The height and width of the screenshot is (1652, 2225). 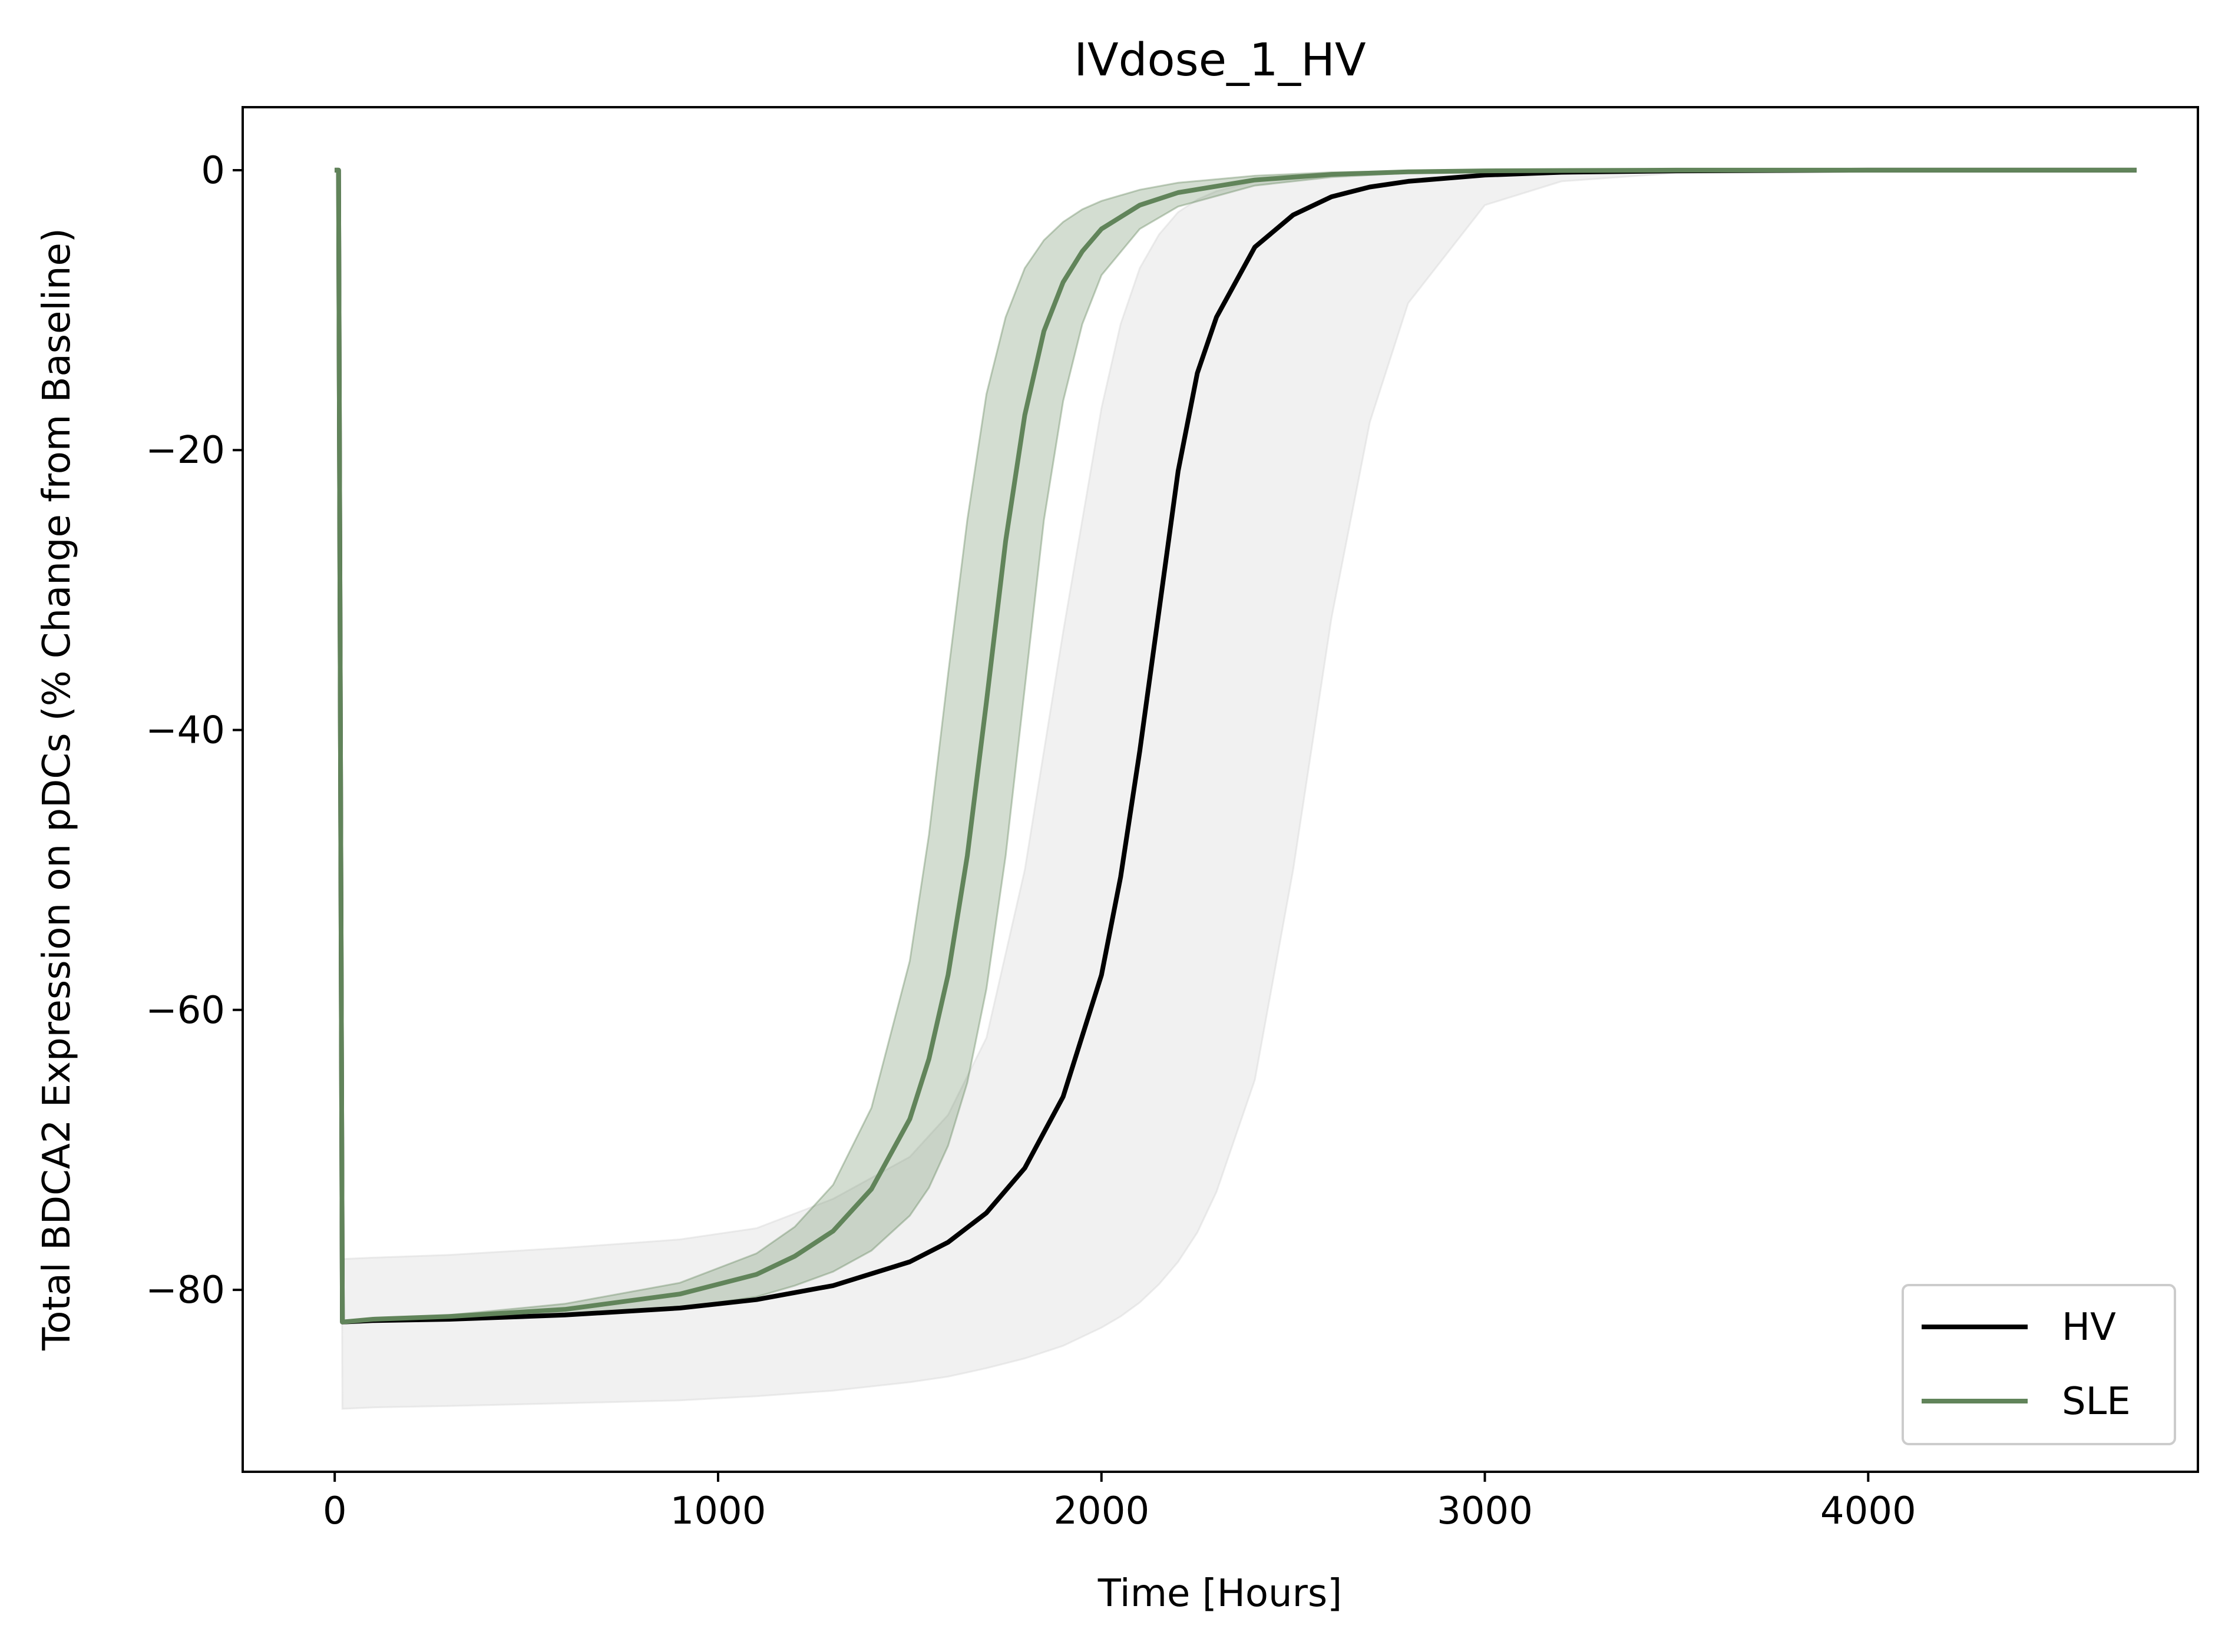 What do you see at coordinates (185, 731) in the screenshot?
I see `y-tick-label: −40` at bounding box center [185, 731].